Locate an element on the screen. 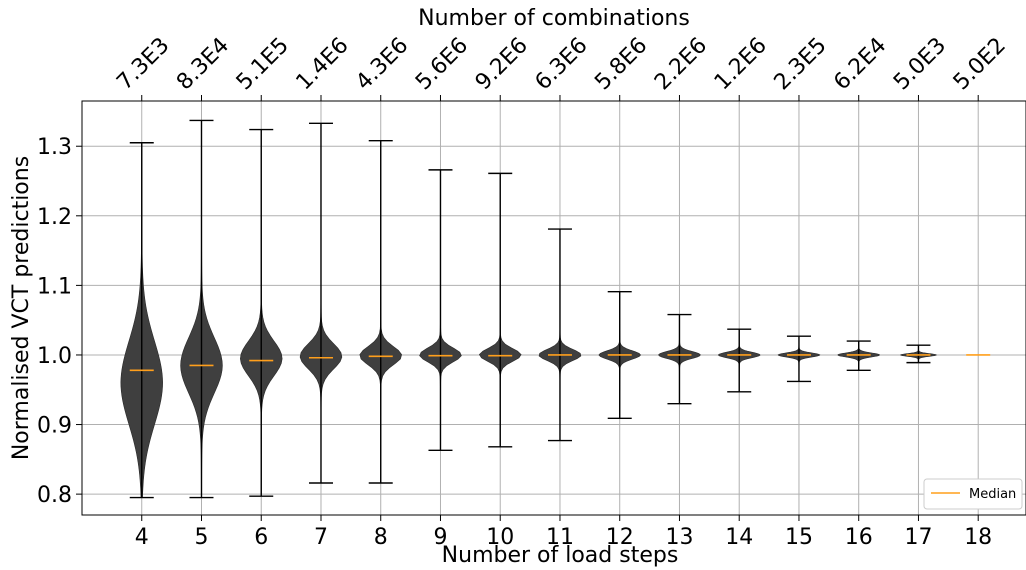  top-tick-label: 5.0E2 is located at coordinates (980, 64).